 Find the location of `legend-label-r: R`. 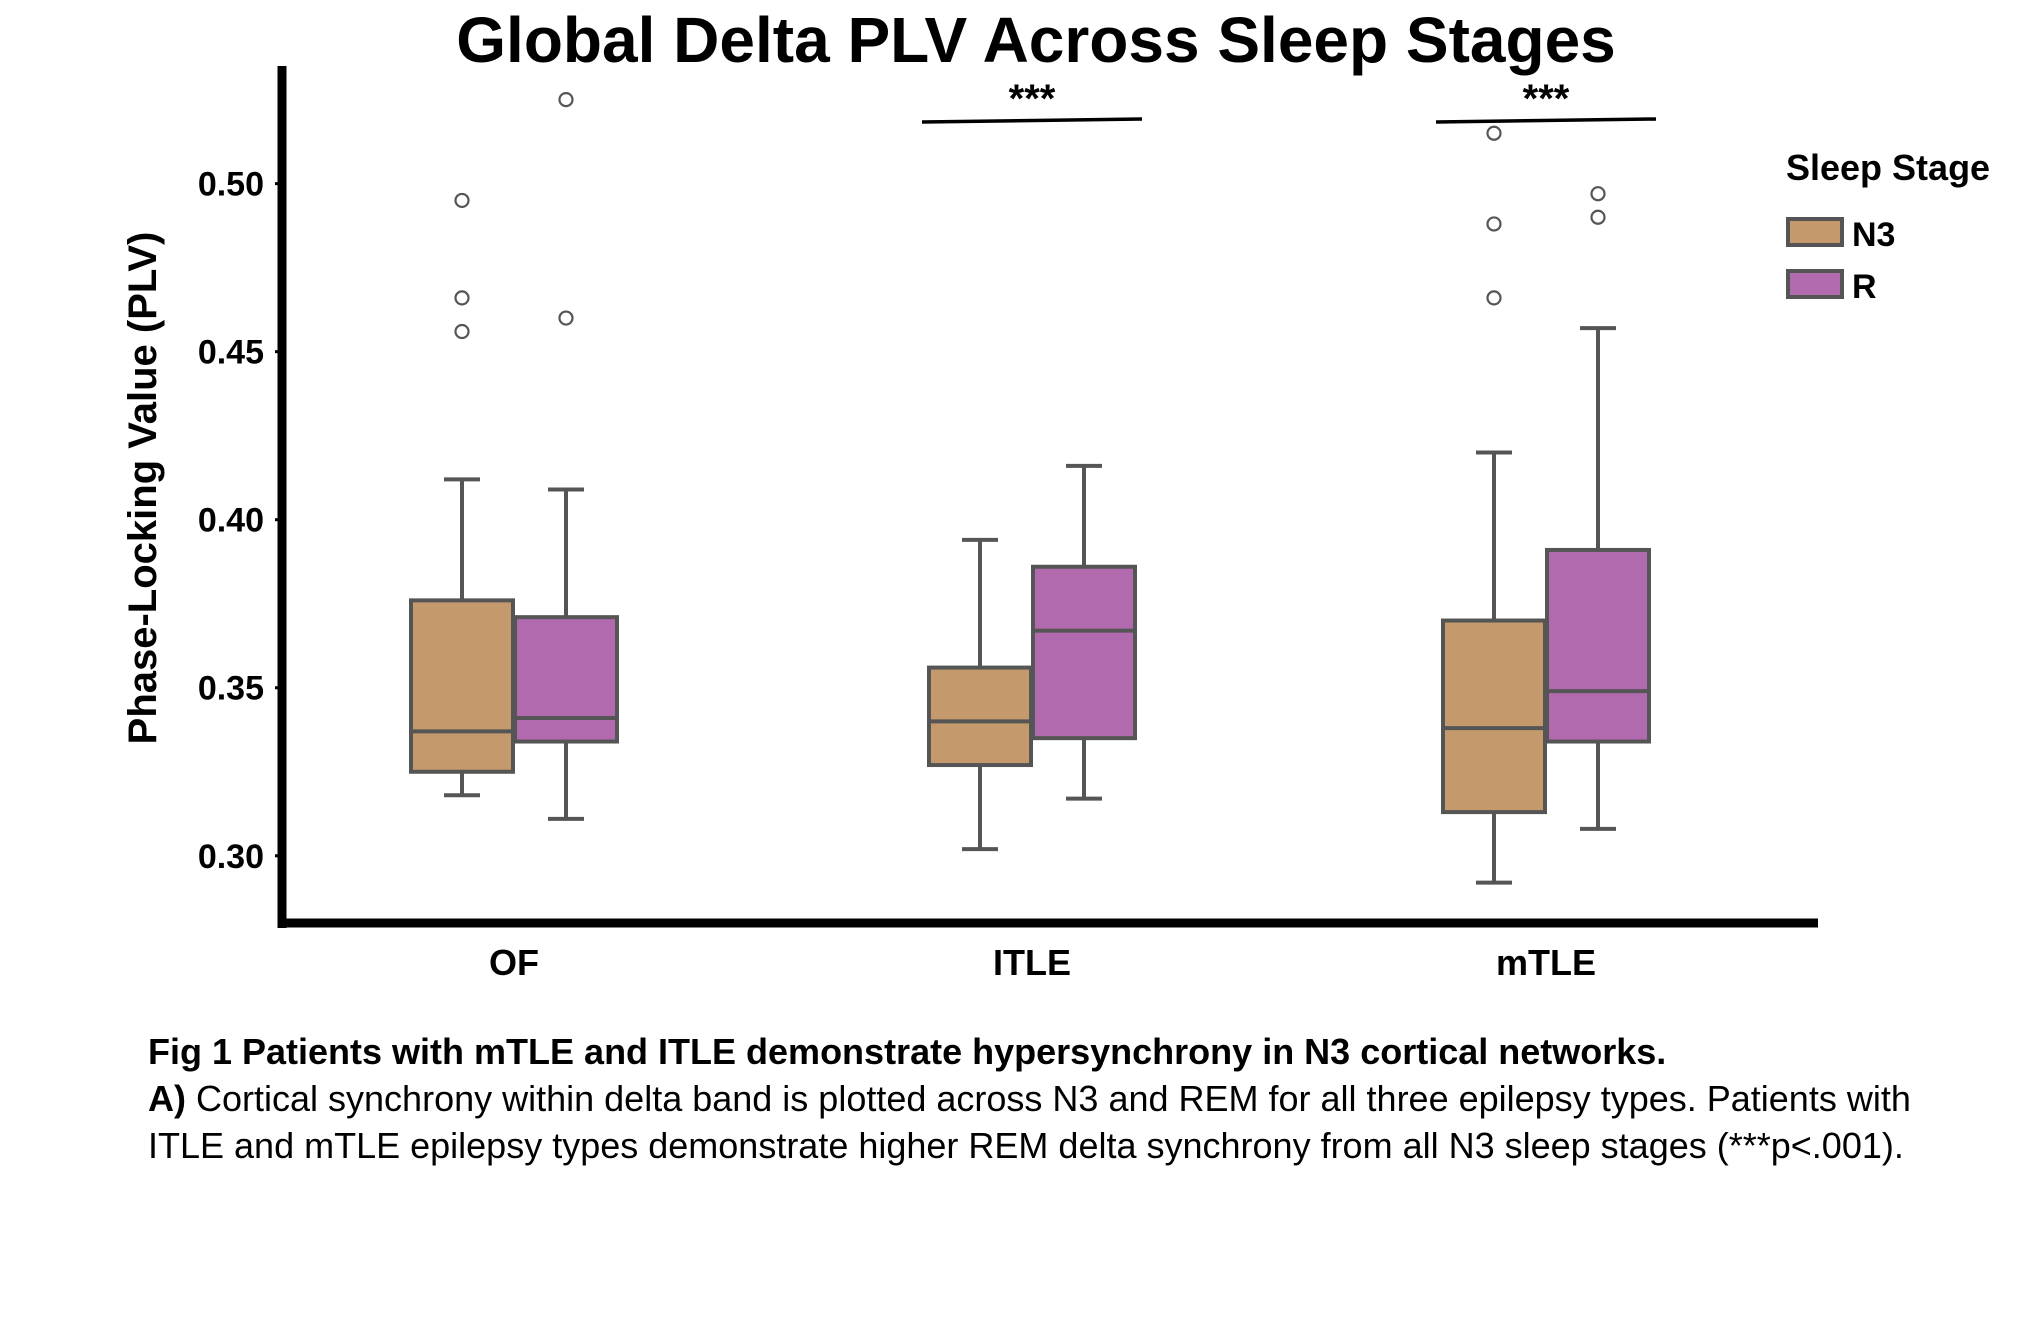

legend-label-r: R is located at coordinates (1864, 287).